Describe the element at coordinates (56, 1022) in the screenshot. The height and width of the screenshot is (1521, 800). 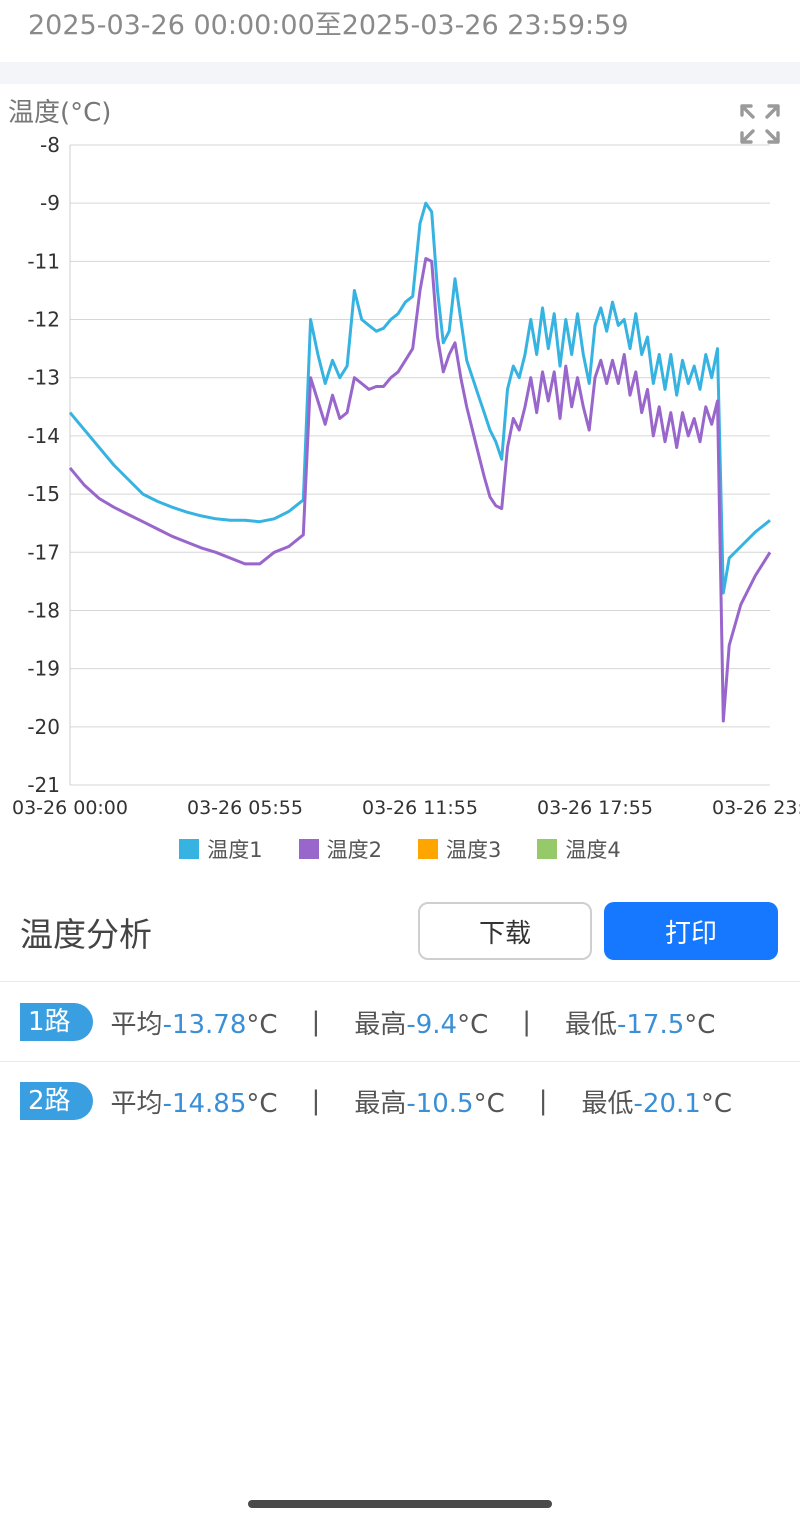
I see `channel-badge-1: 1路` at that location.